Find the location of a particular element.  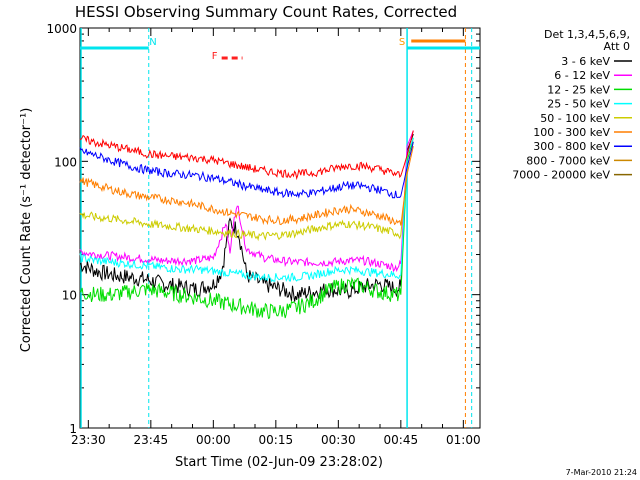

y-tick-label: 1 is located at coordinates (73, 429).